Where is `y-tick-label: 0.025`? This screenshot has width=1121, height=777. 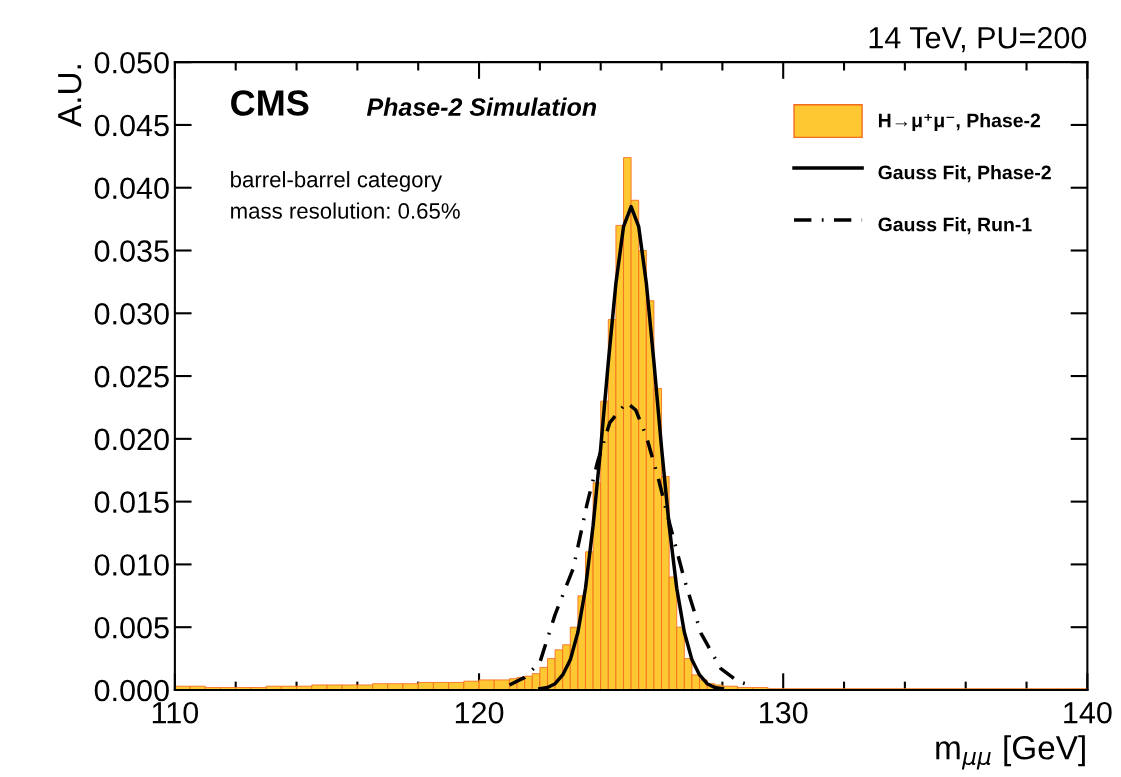
y-tick-label: 0.025 is located at coordinates (131, 376).